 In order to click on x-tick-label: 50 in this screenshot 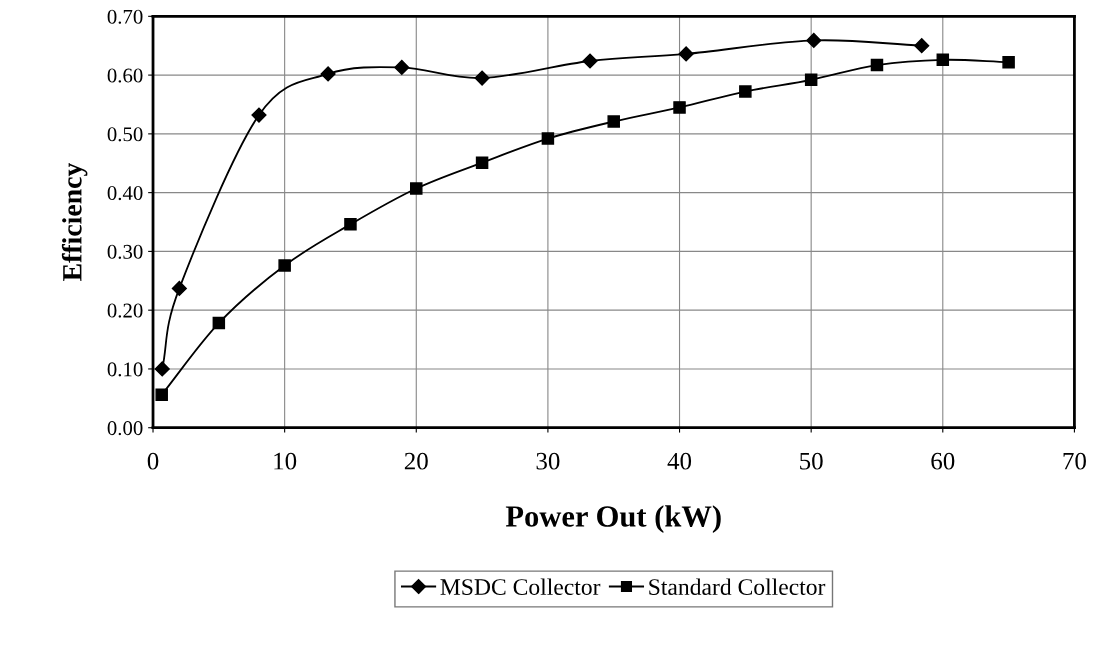, I will do `click(811, 461)`.